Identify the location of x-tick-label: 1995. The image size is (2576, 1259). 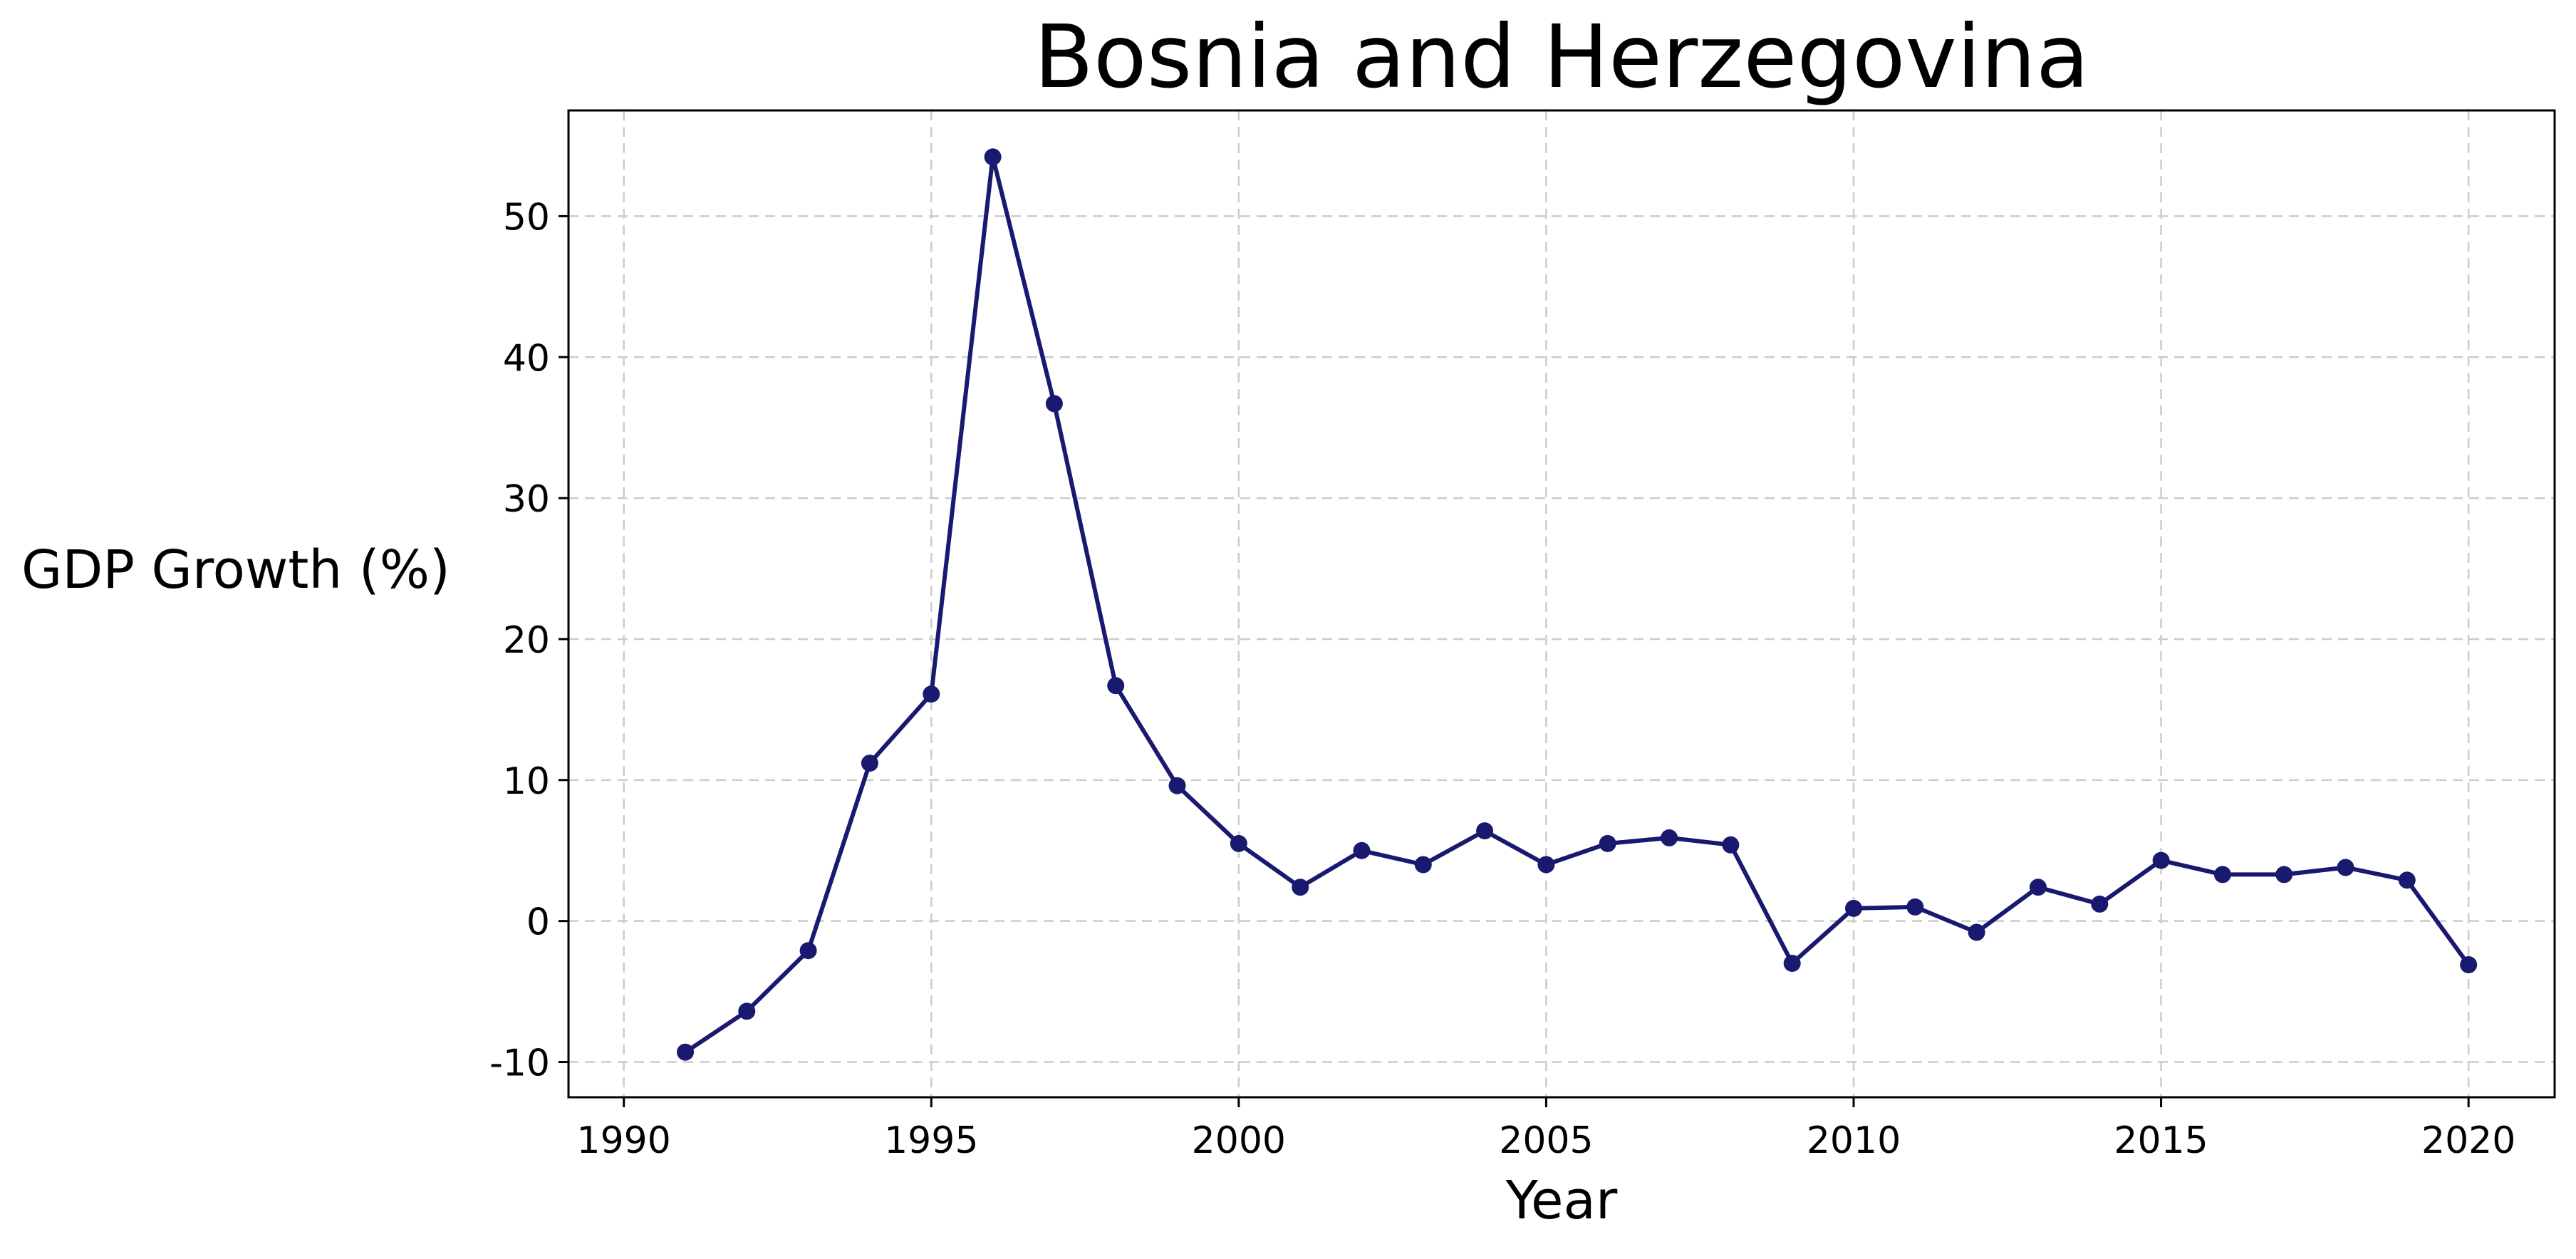
(931, 1140).